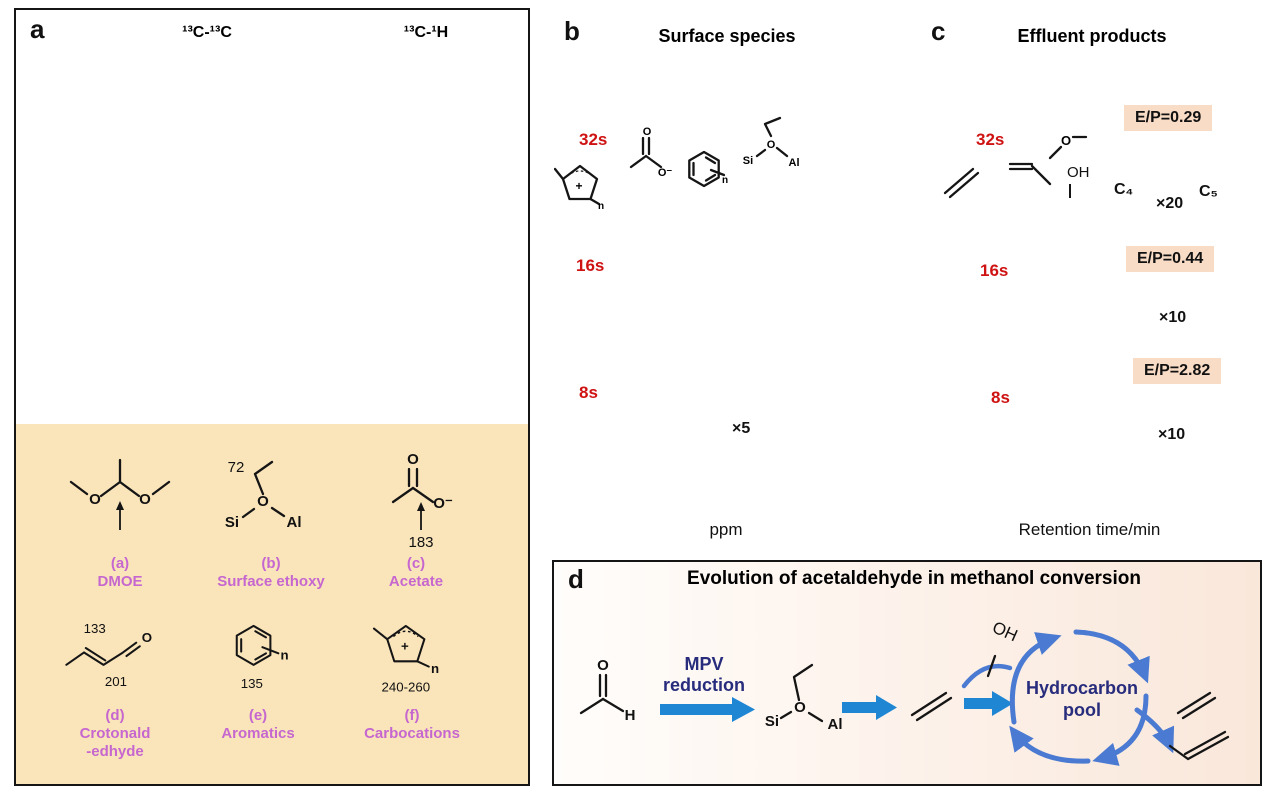  I want to click on legend-key: (f), so click(412, 715).